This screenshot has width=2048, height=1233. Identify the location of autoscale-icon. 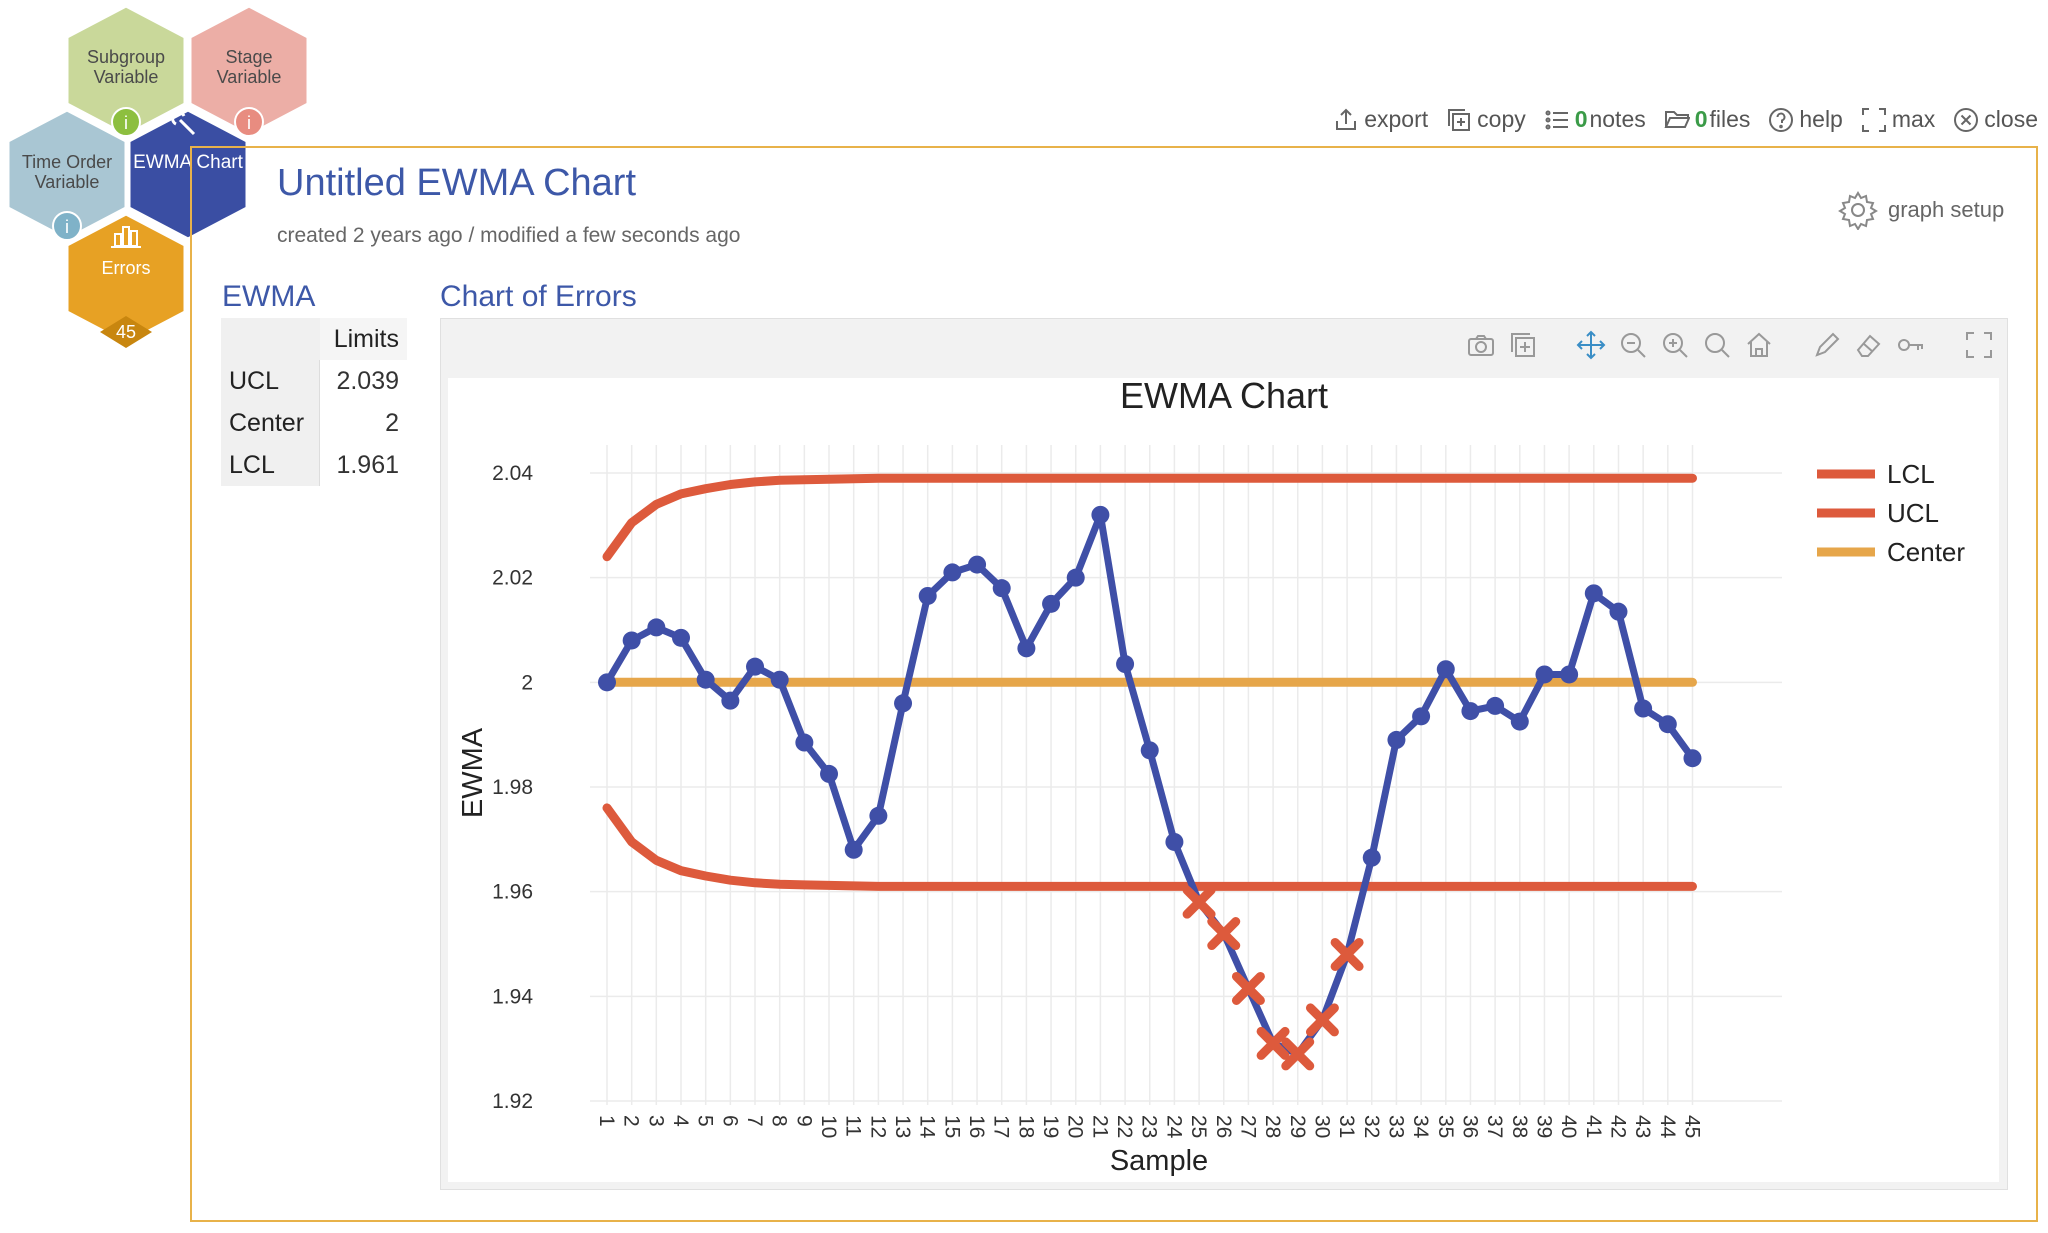
(1717, 345).